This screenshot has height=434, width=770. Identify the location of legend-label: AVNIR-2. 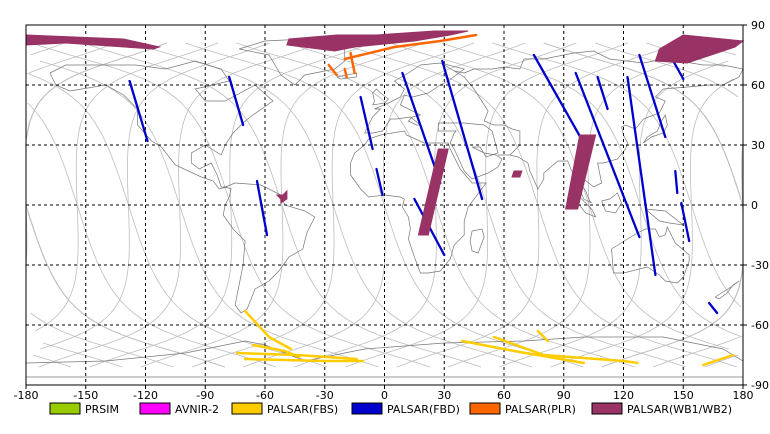
(197, 409).